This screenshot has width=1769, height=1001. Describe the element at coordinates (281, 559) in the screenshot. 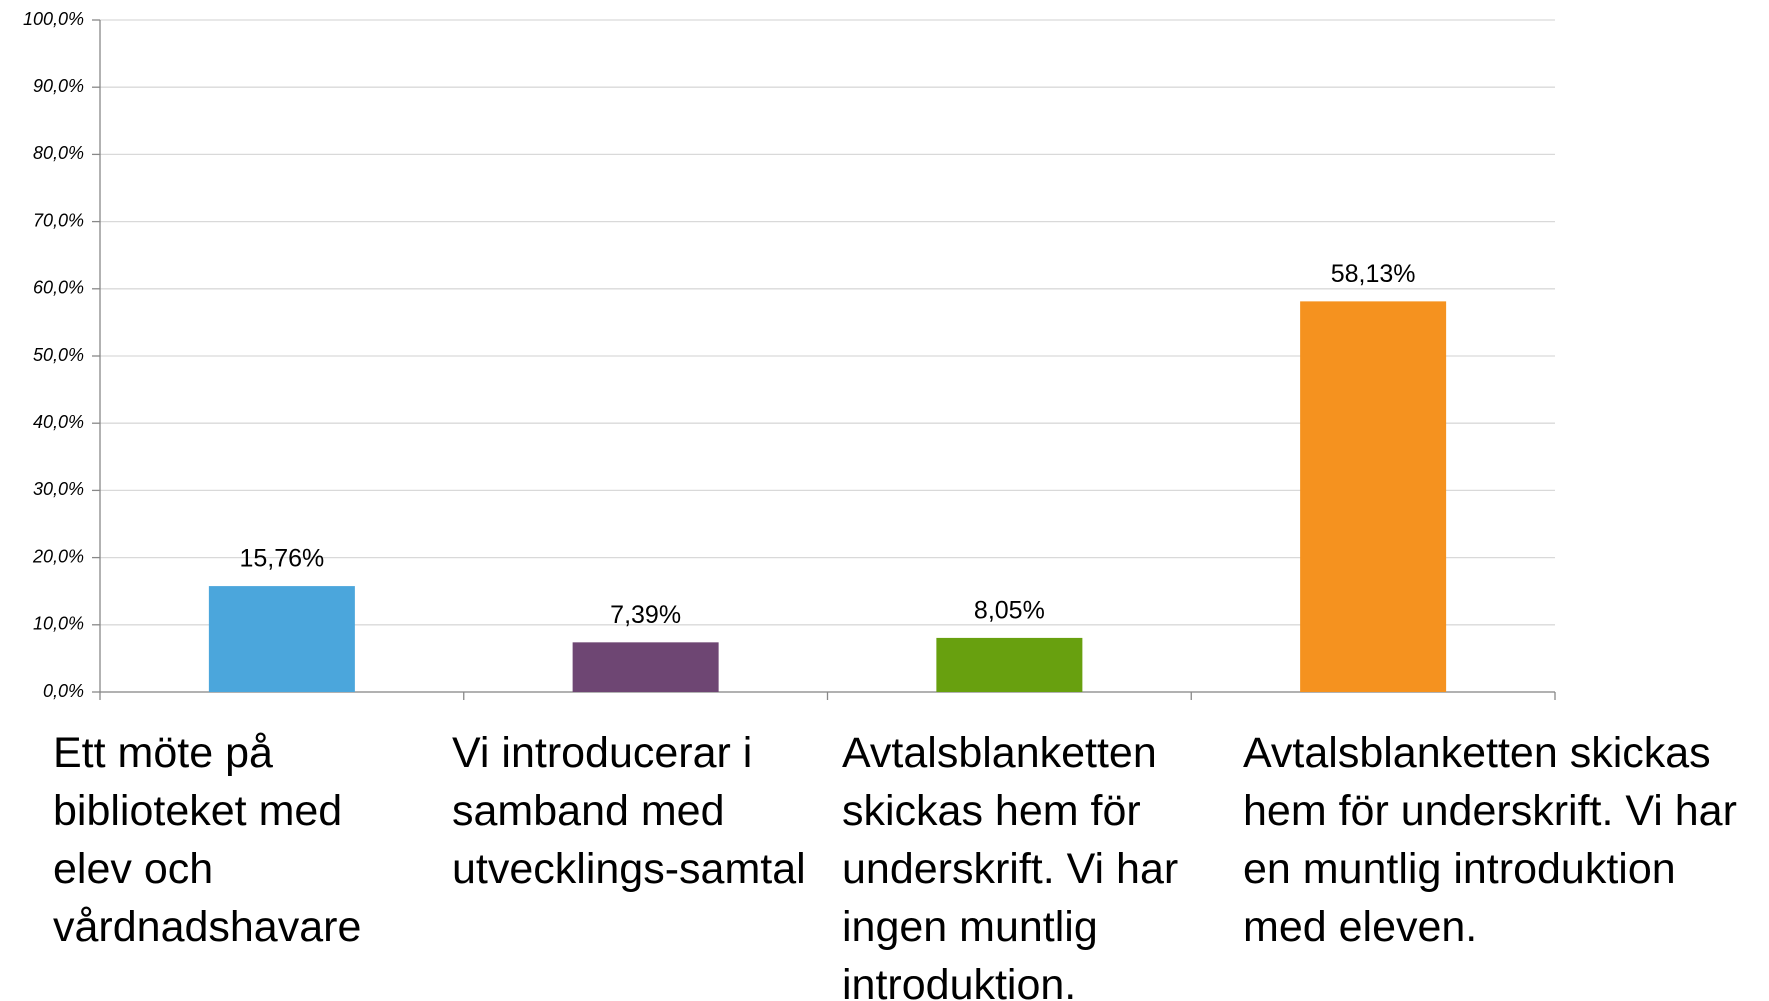

I see `value-label: 15,76%` at that location.